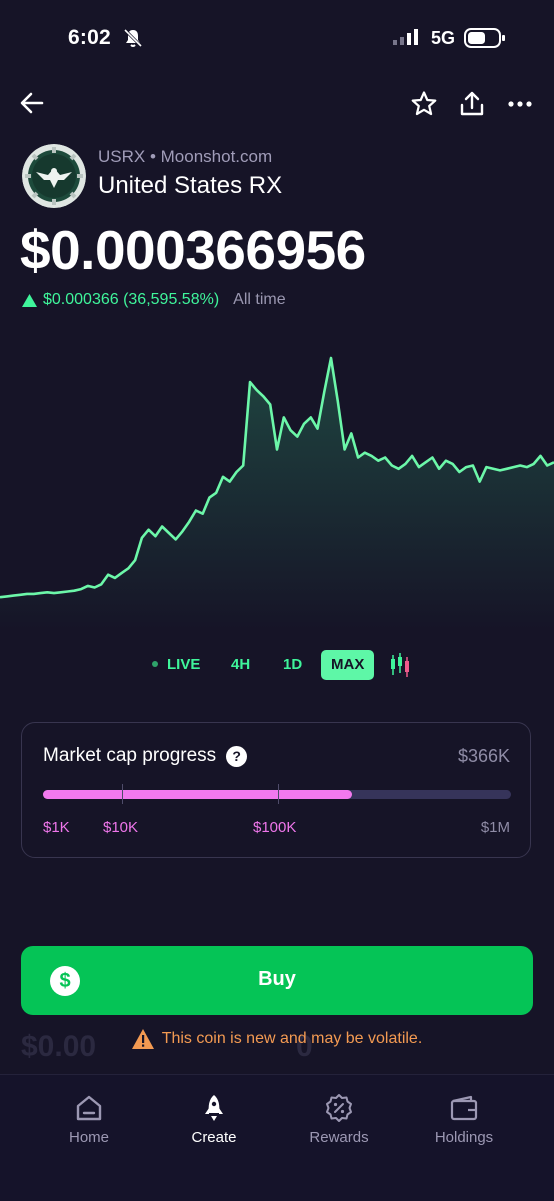 The height and width of the screenshot is (1201, 554). I want to click on market-cap-value: $366K, so click(483, 756).